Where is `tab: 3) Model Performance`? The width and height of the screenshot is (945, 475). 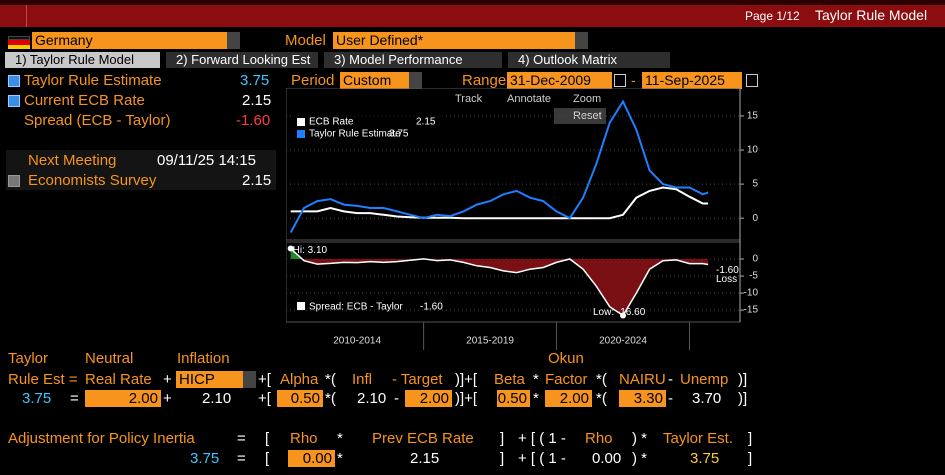 tab: 3) Model Performance is located at coordinates (413, 60).